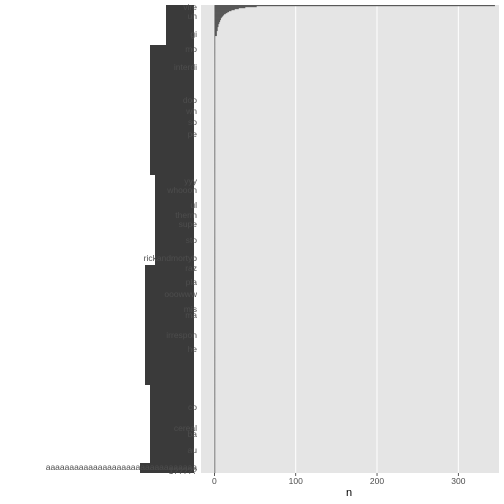  What do you see at coordinates (191, 49) in the screenshot?
I see `category-label: mo` at bounding box center [191, 49].